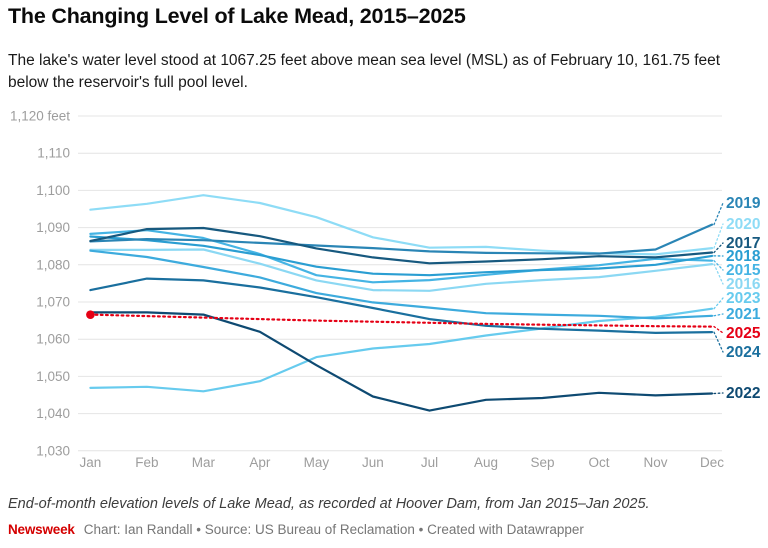  I want to click on x-axis-tick-label: Apr, so click(260, 462).